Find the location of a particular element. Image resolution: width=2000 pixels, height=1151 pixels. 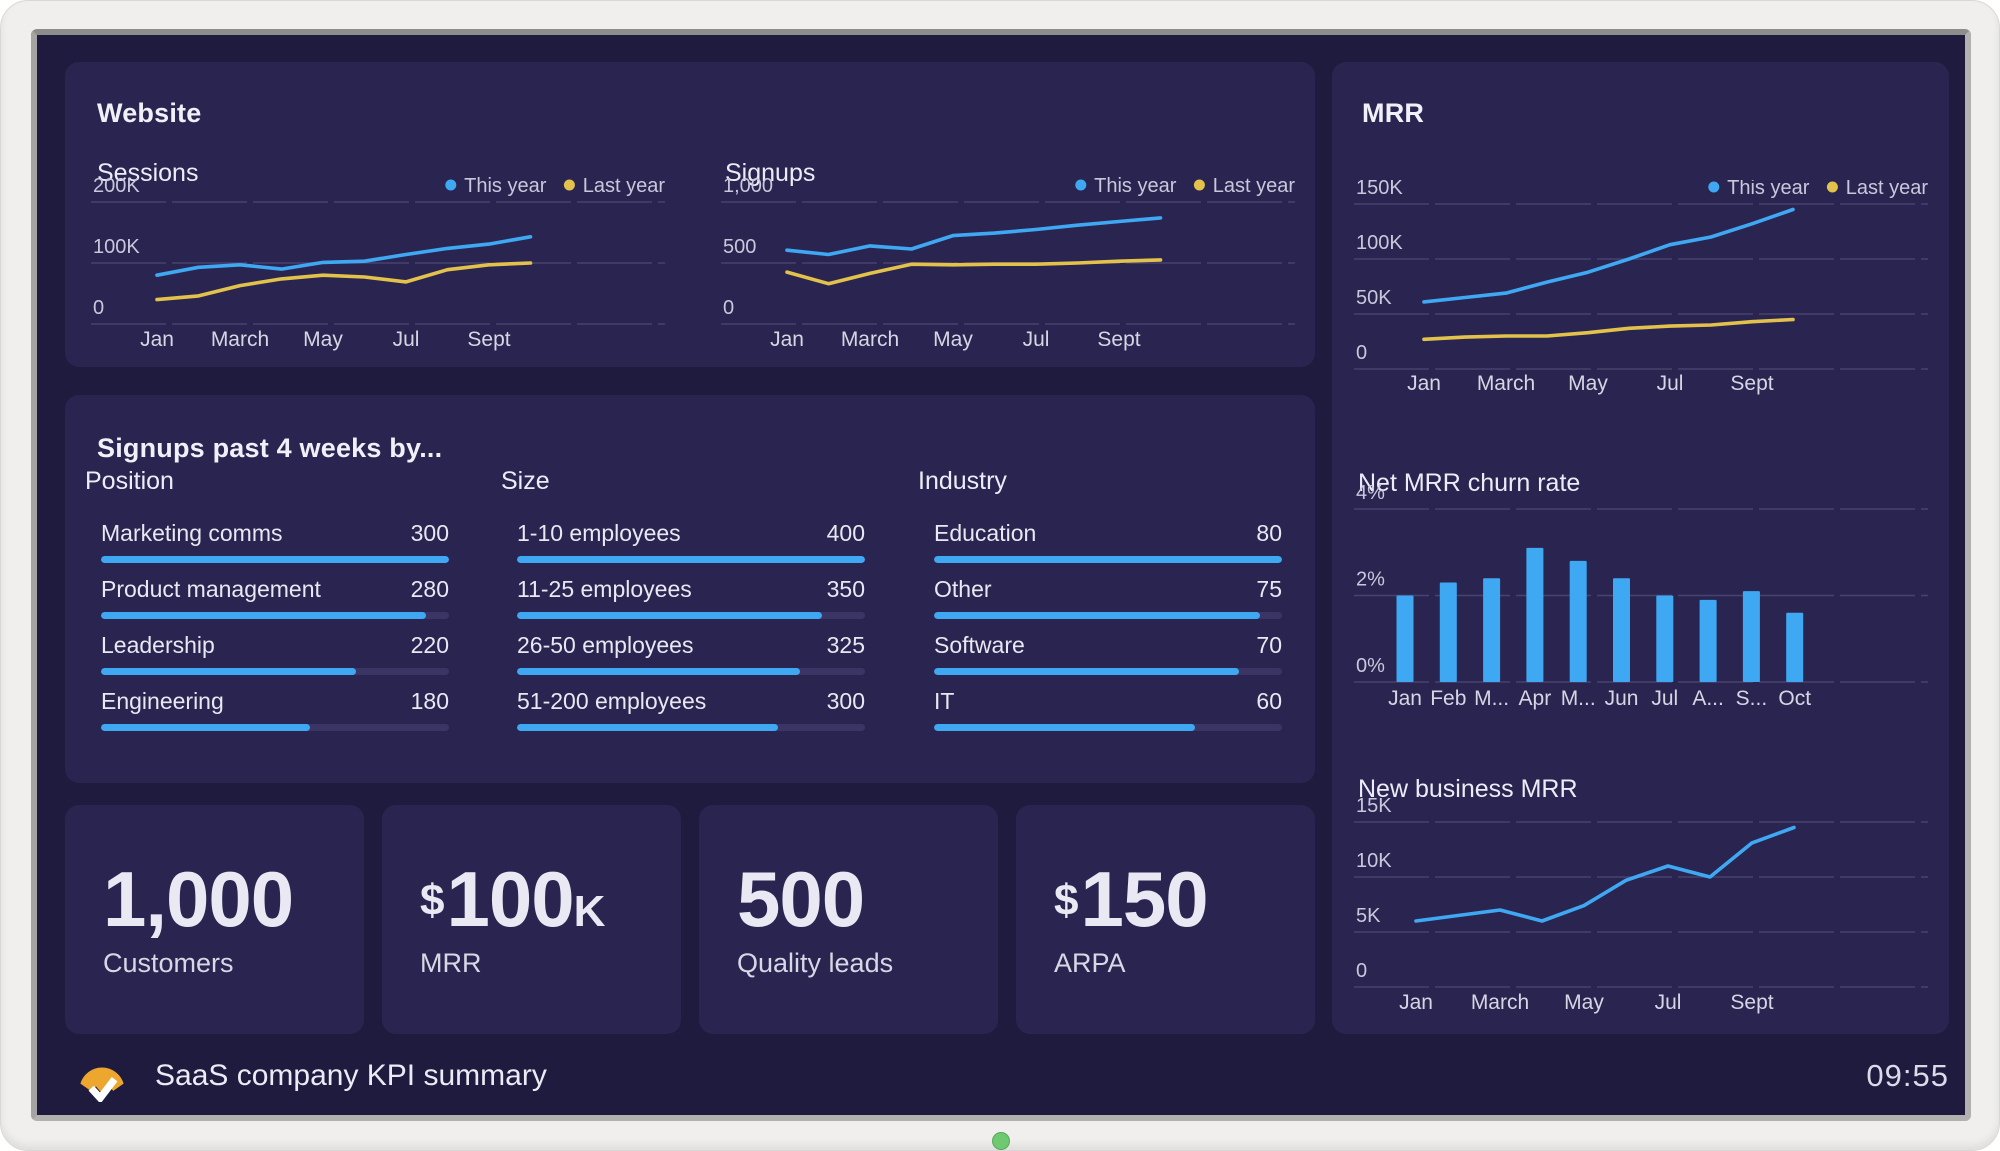

leaderboard-row: IT 60 is located at coordinates (1108, 709).